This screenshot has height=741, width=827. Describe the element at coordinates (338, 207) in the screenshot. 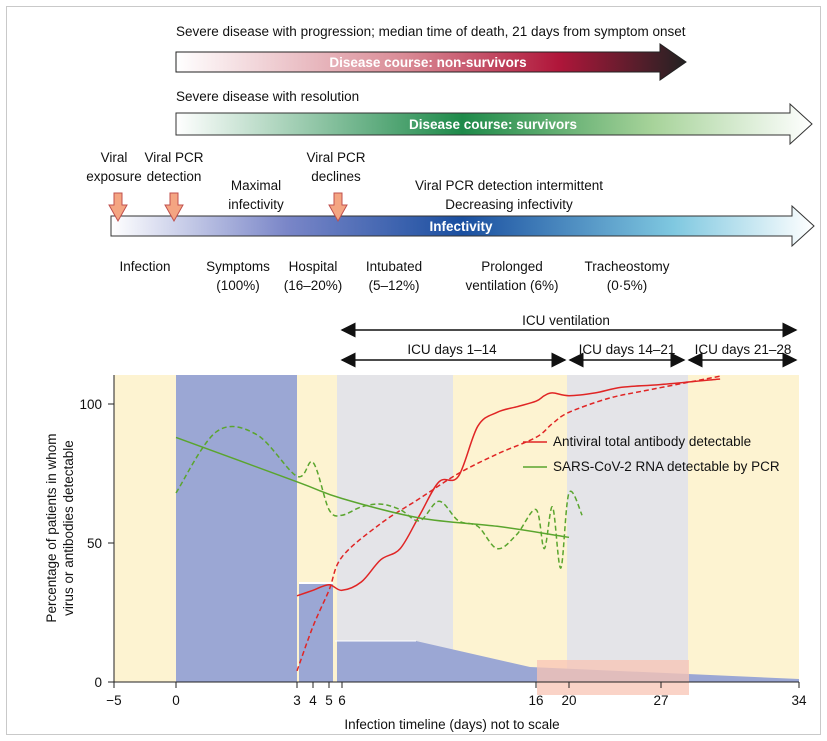

I see `marker-arrow-pcr-declines` at that location.